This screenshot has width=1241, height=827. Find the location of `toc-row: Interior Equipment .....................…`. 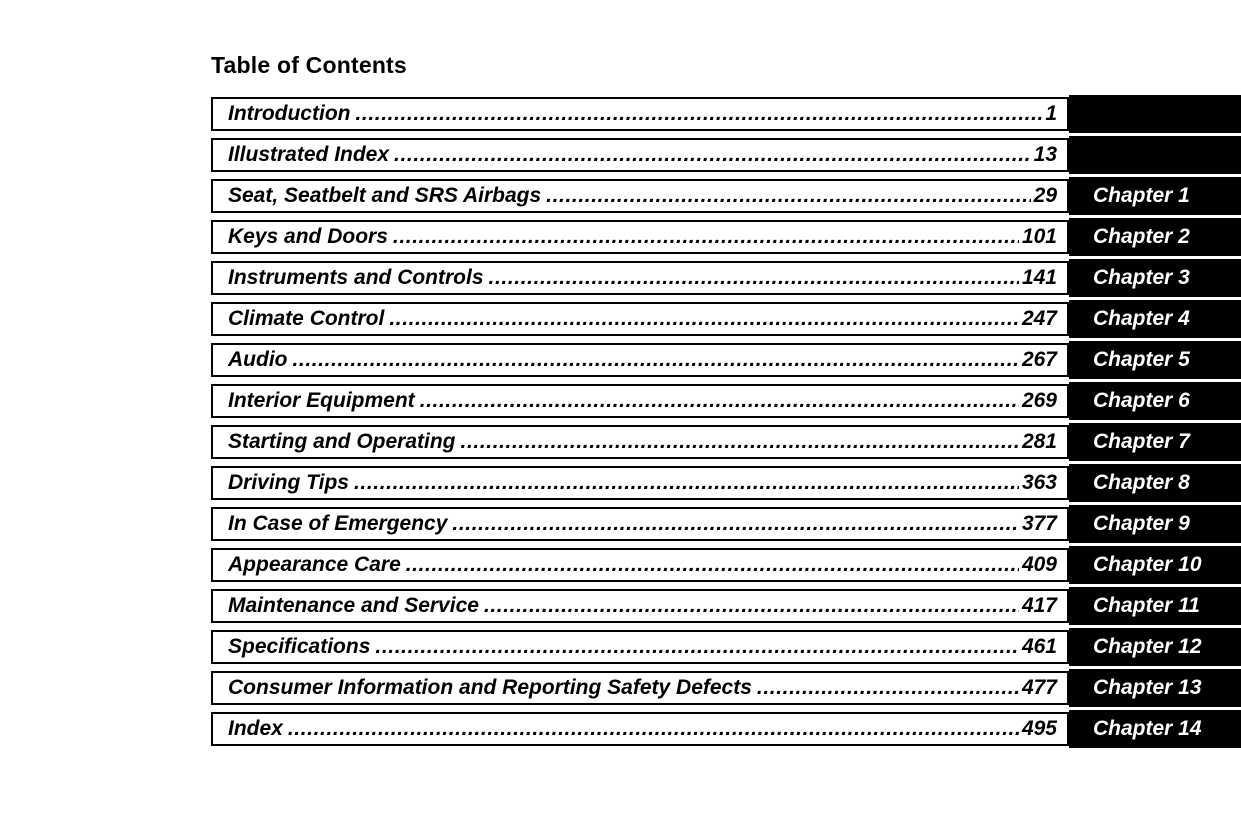

toc-row: Interior Equipment .....................… is located at coordinates (726, 401).